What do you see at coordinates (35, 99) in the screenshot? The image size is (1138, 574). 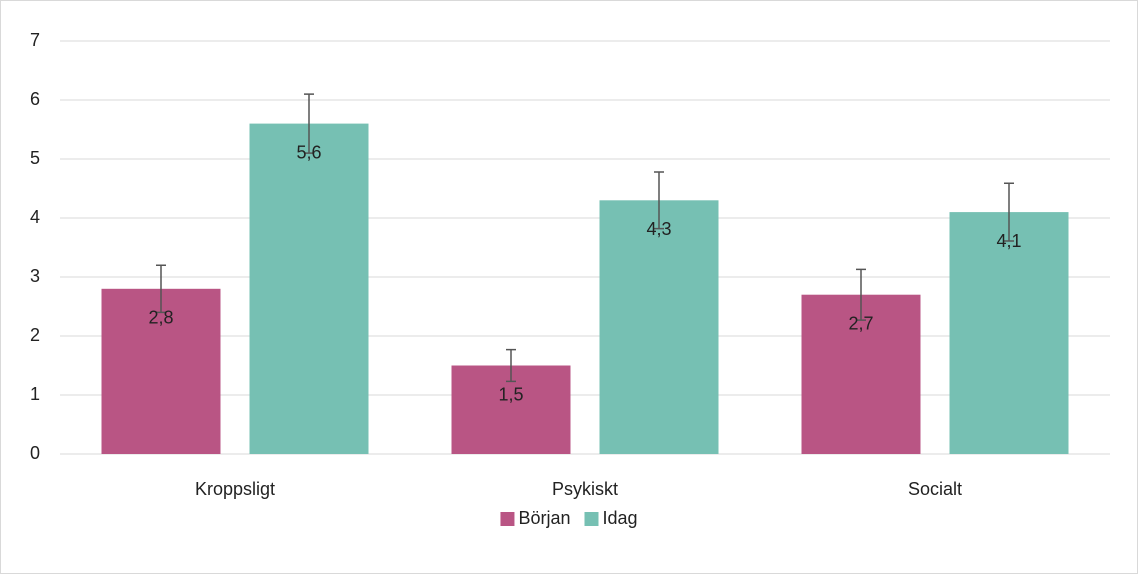 I see `y-tick-label: 6` at bounding box center [35, 99].